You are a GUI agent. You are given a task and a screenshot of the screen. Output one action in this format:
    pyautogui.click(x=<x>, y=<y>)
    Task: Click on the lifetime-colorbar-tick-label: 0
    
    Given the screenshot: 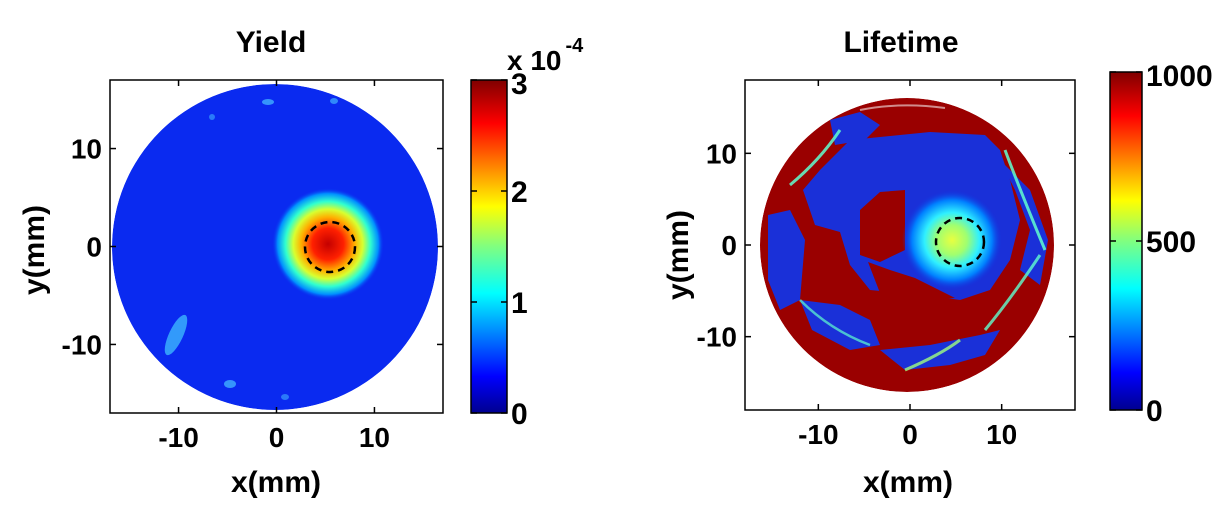 What is the action you would take?
    pyautogui.click(x=1154, y=411)
    